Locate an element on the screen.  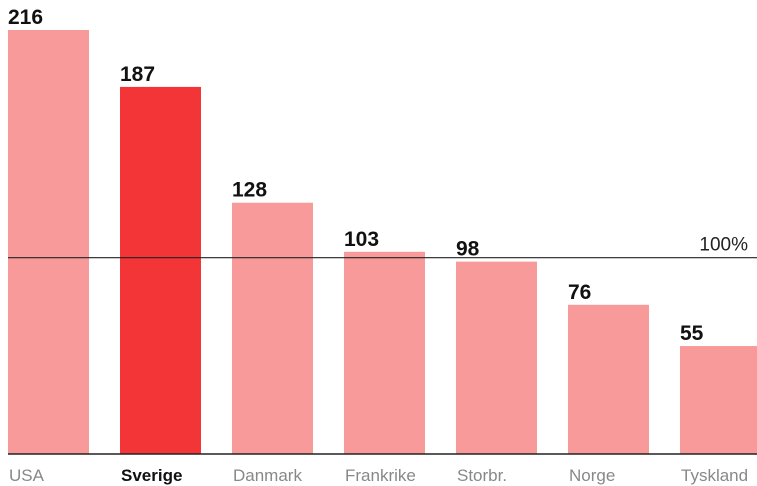
reference-label: 100% is located at coordinates (723, 245).